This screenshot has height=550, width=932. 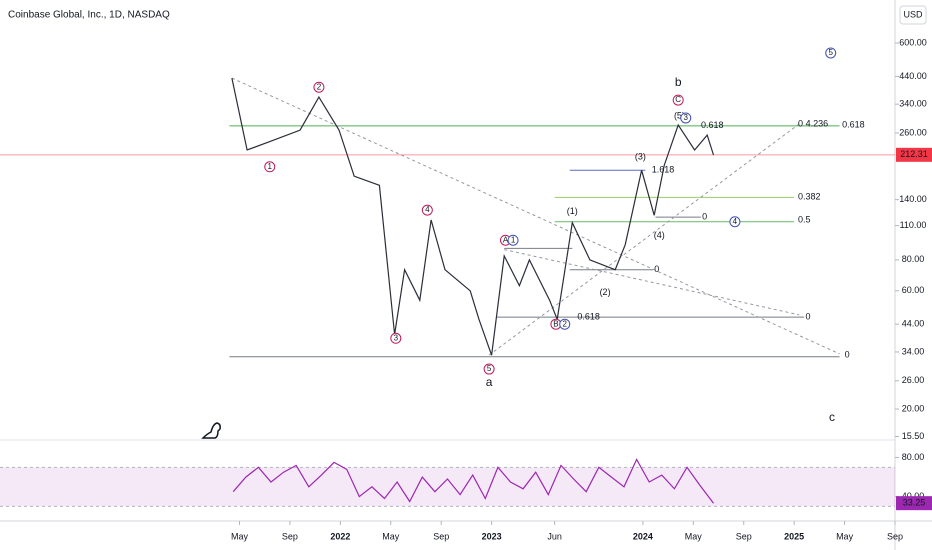 What do you see at coordinates (913, 436) in the screenshot?
I see `y-tick-label: 15.50` at bounding box center [913, 436].